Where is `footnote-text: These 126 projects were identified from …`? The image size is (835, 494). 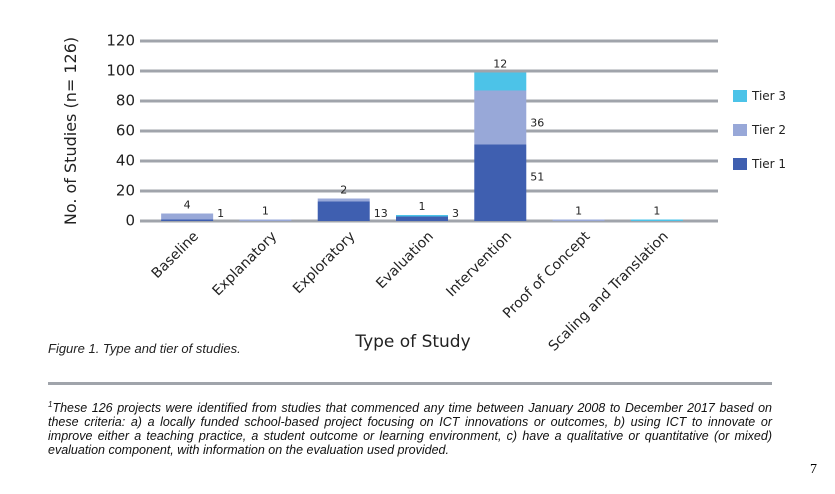
footnote-text: These 126 projects were identified from … is located at coordinates (410, 429).